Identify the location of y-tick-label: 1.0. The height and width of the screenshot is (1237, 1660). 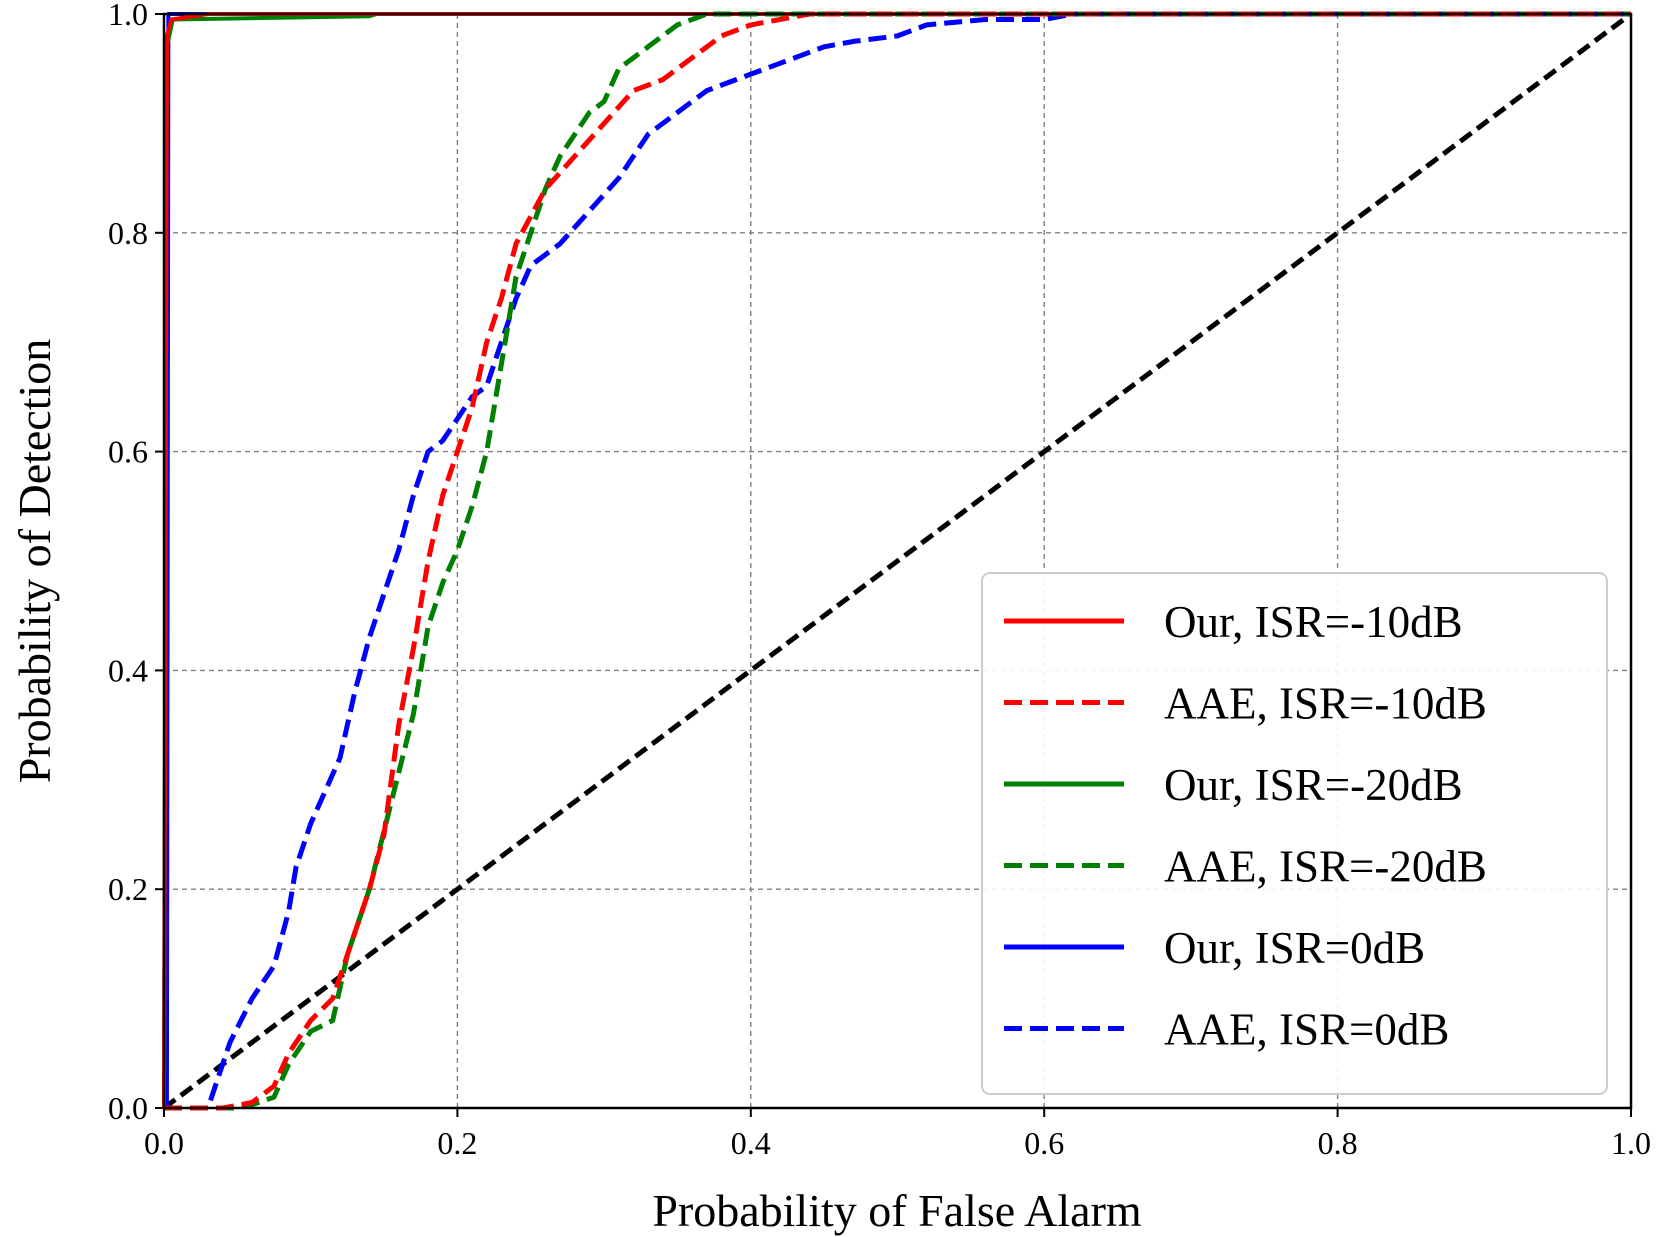
(128, 16).